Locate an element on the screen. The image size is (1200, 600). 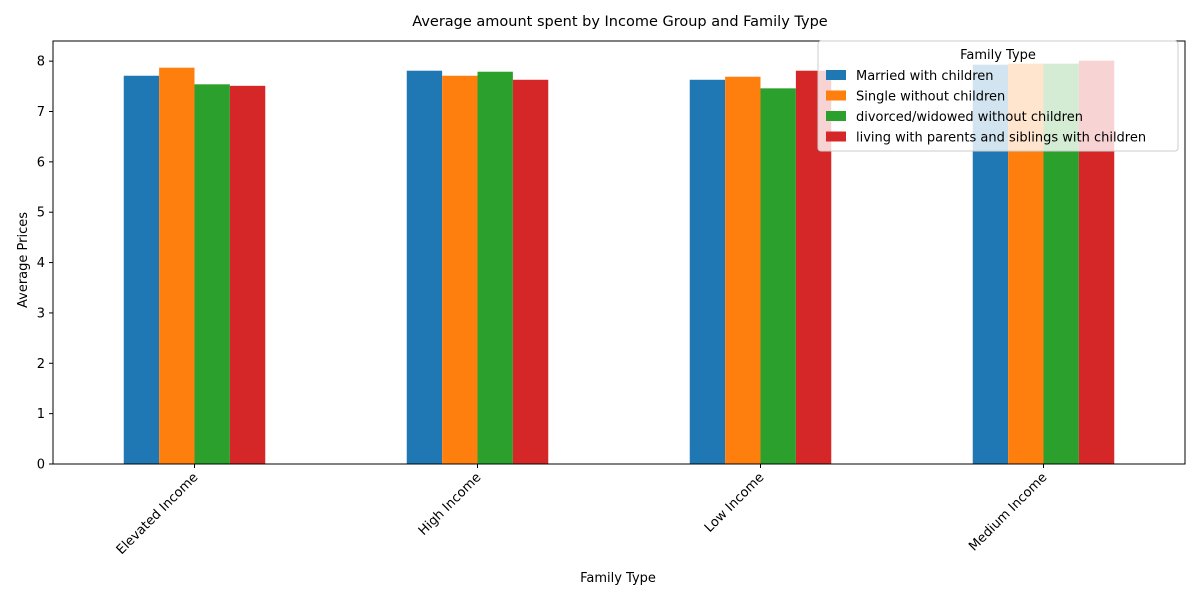
y-axis-label: Average Prices is located at coordinates (23, 260).